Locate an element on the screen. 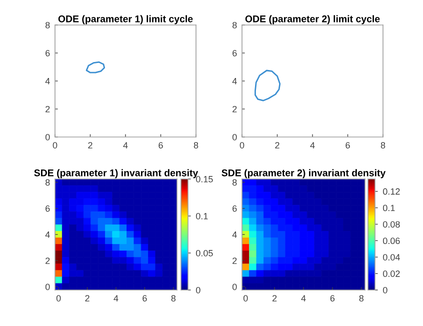 Image resolution: width=423 pixels, height=326 pixels. color-bar-label: 0.08 is located at coordinates (391, 224).